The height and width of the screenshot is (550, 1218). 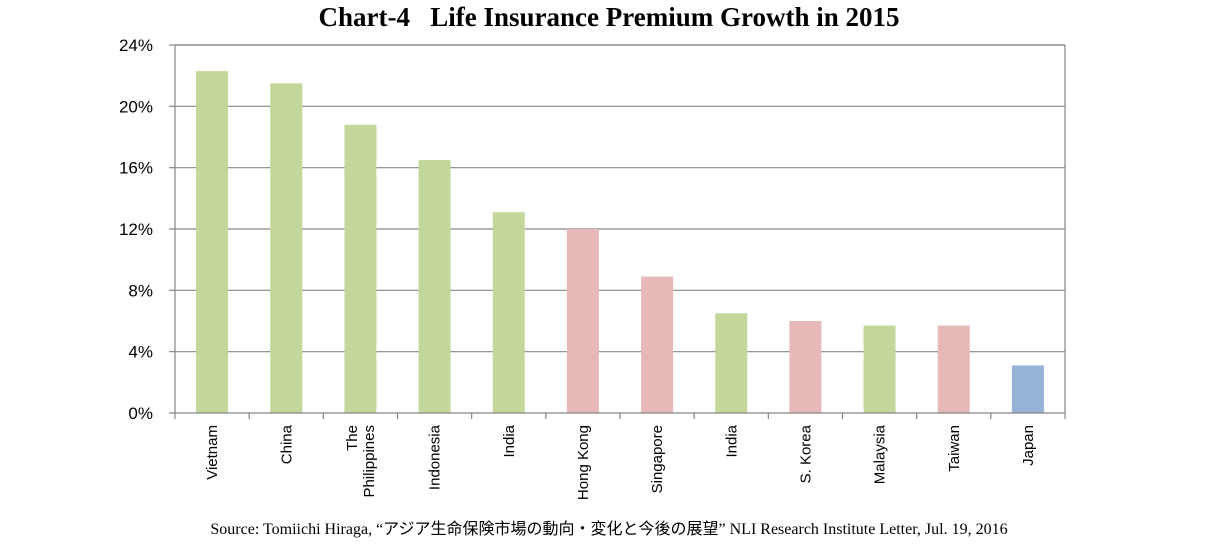 I want to click on y-tick-label: 12%, so click(x=136, y=229).